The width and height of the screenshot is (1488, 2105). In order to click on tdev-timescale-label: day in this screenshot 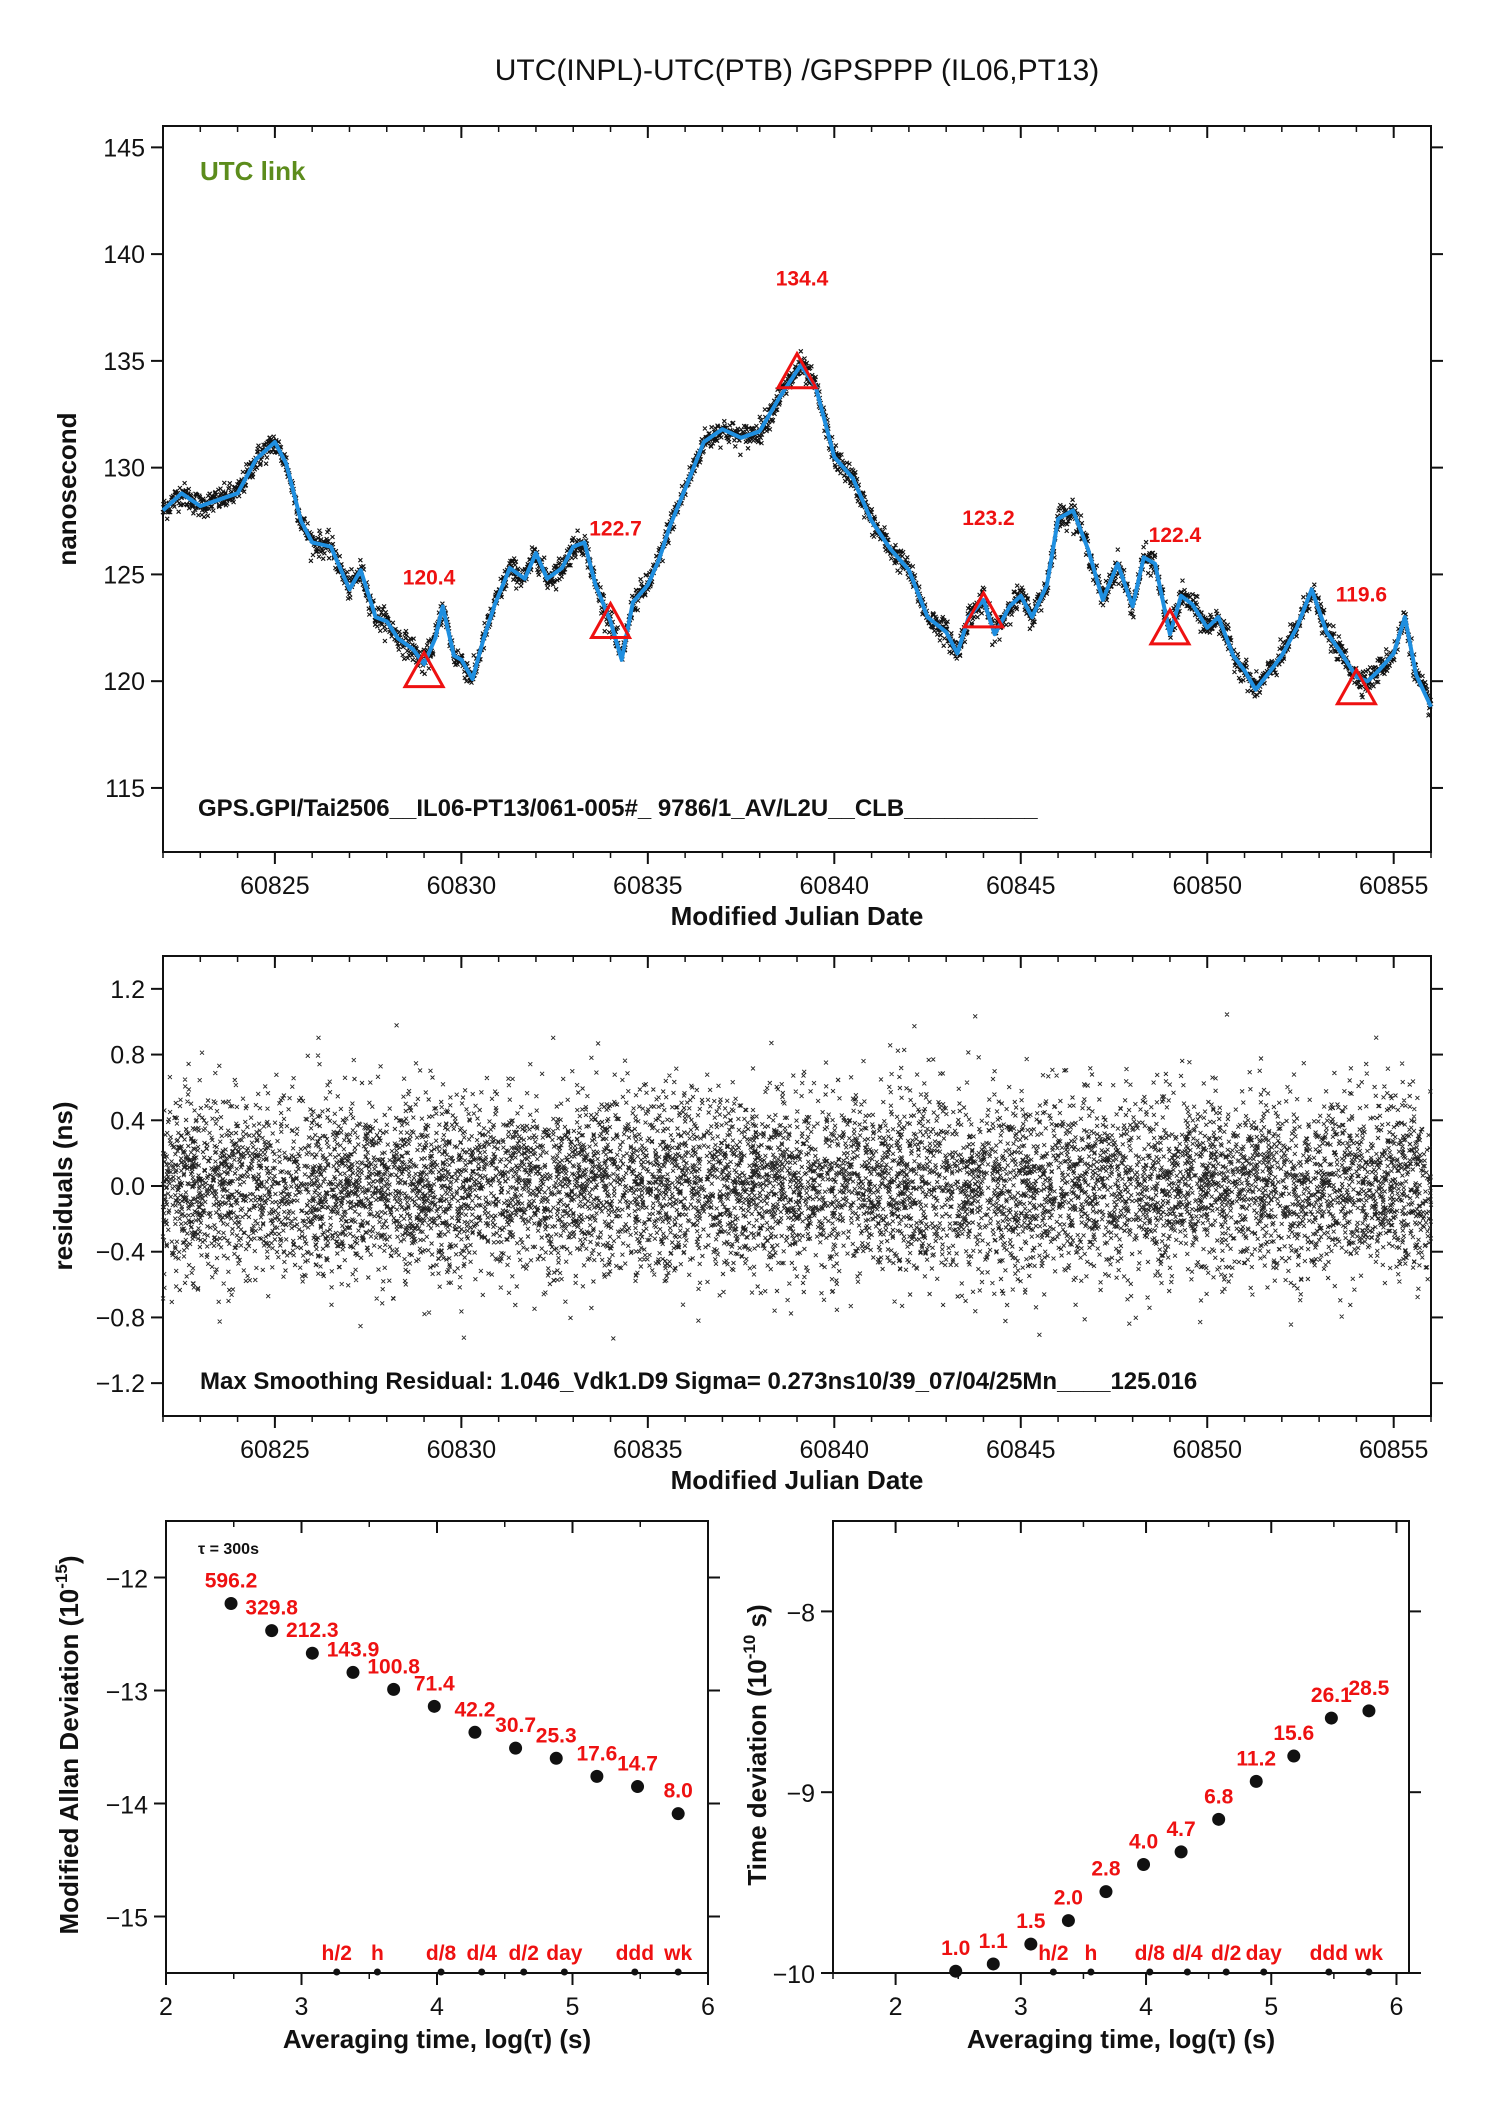, I will do `click(1264, 1953)`.